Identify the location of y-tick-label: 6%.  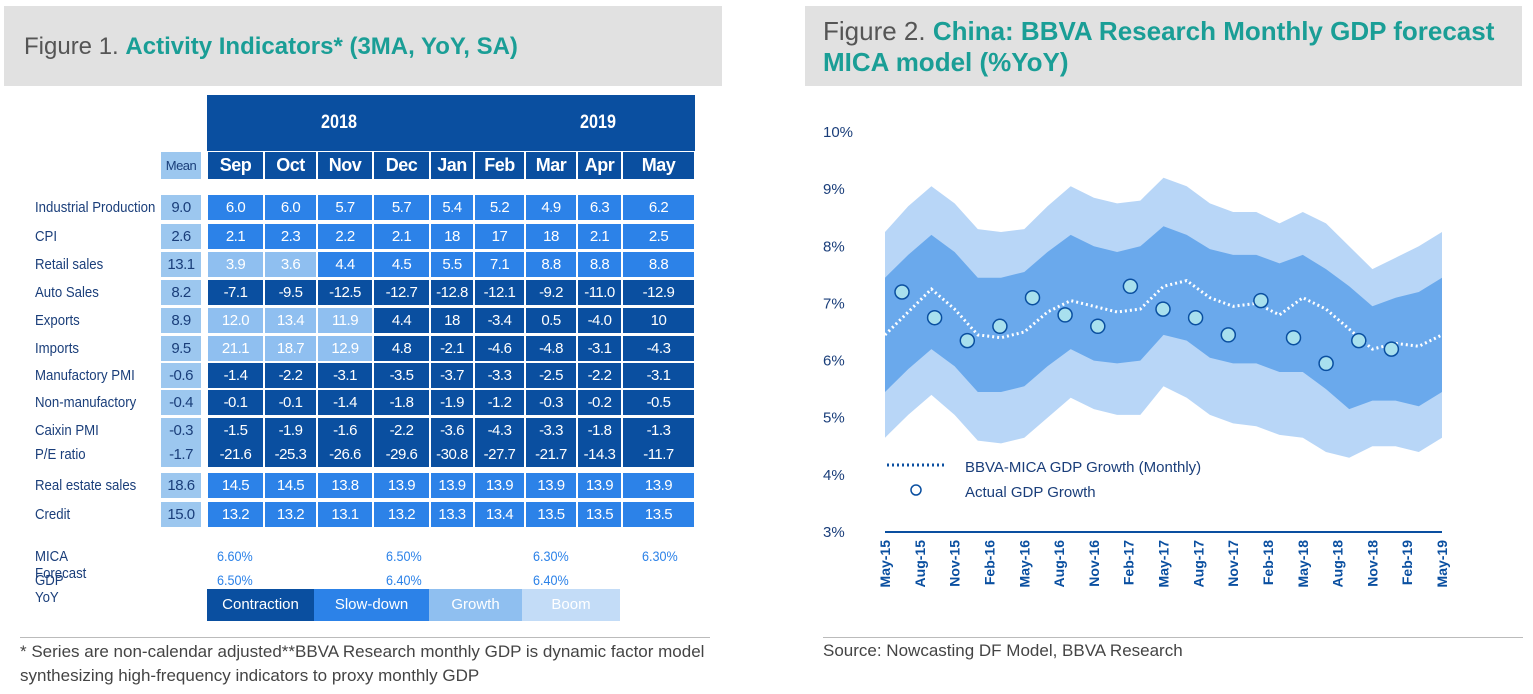
(834, 361).